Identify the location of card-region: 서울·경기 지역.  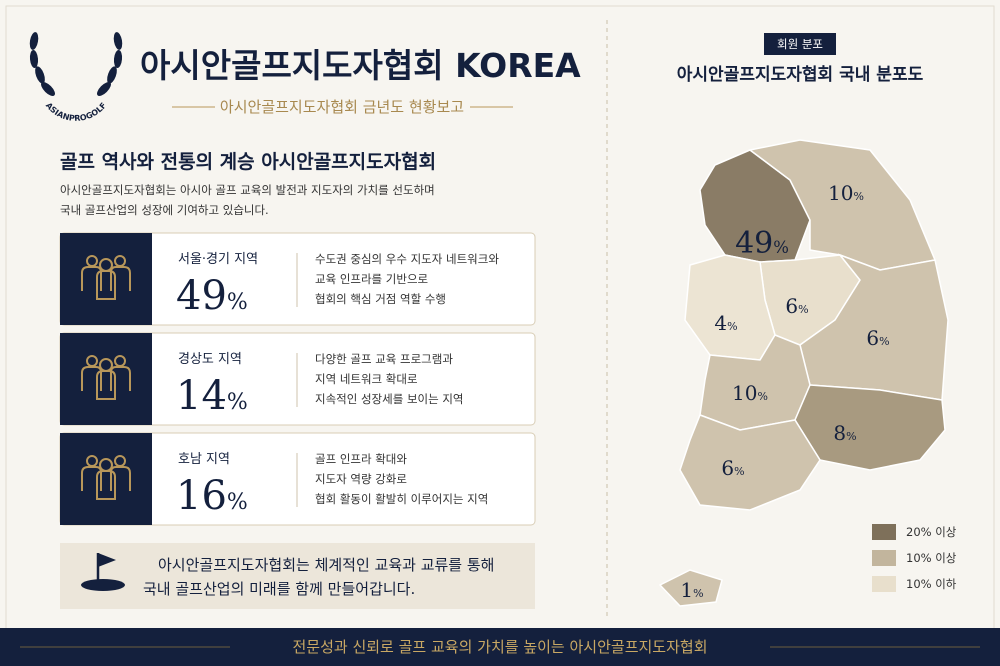
(218, 259).